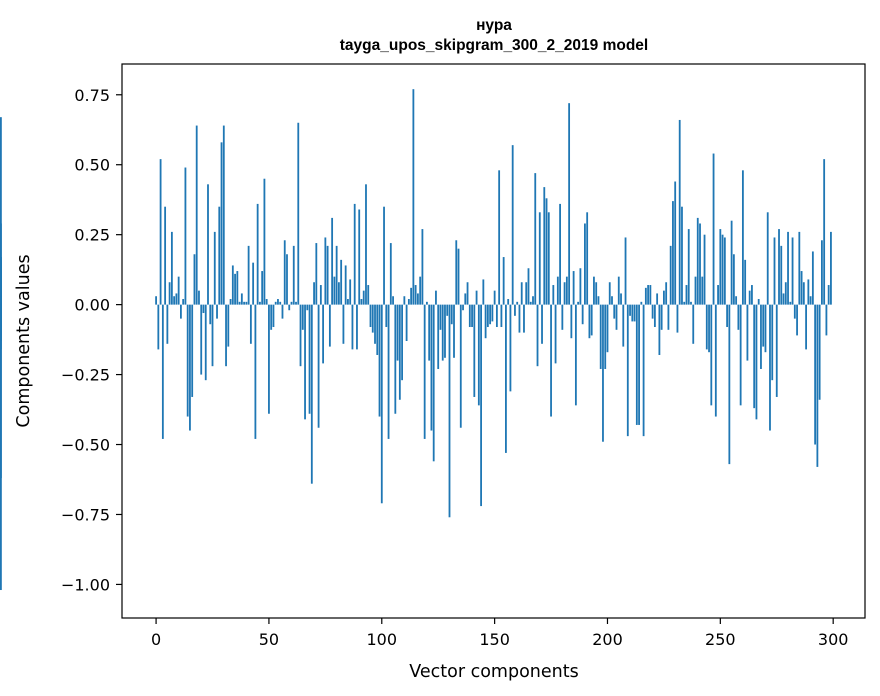 The image size is (880, 696). Describe the element at coordinates (85, 375) in the screenshot. I see `y-tick-label: −0.25` at that location.